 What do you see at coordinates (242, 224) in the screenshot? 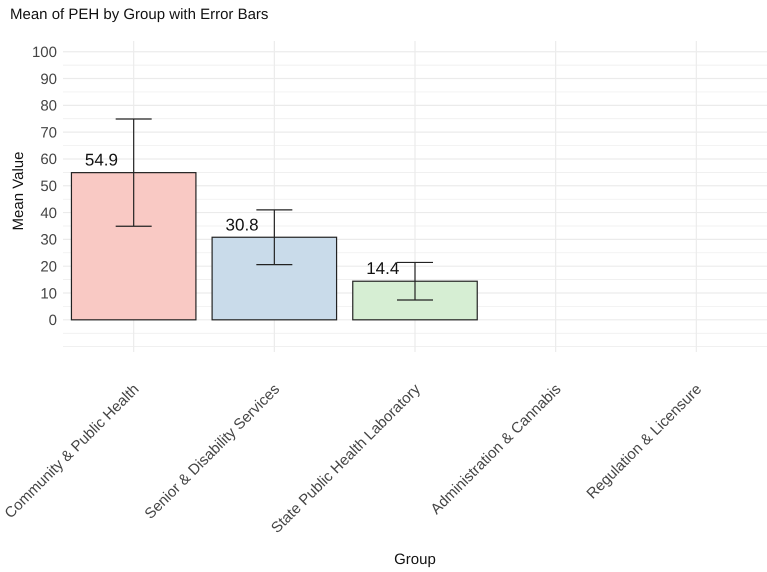
I see `data-label: 30.8` at bounding box center [242, 224].